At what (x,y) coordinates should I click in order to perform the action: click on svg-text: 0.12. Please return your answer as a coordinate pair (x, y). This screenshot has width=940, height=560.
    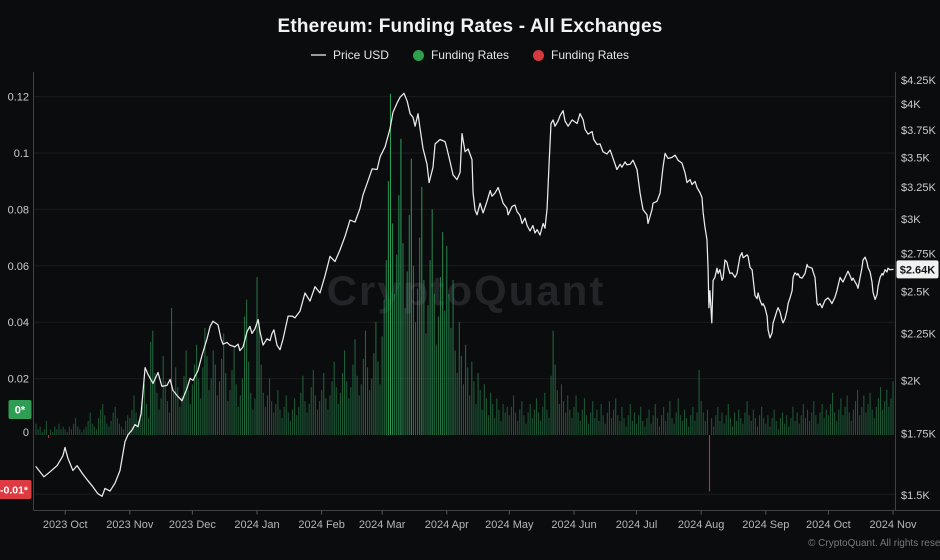
    Looking at the image, I should click on (18, 98).